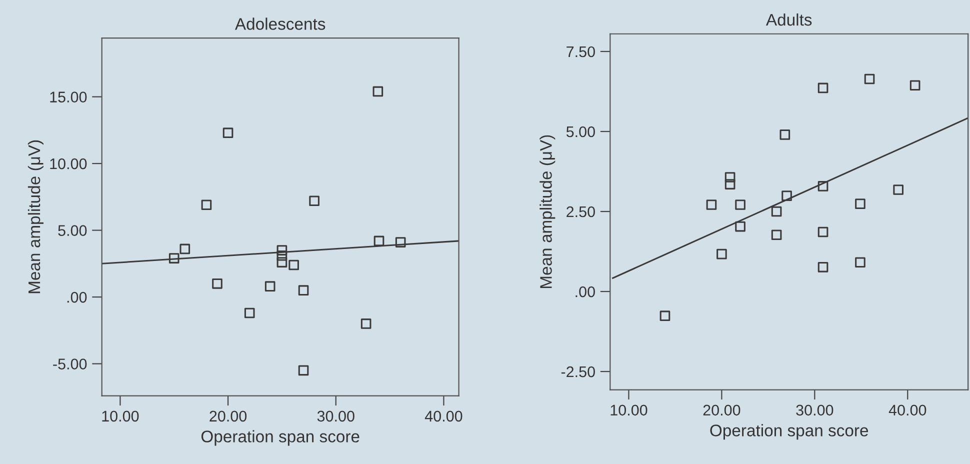  I want to click on y-tick-label: 7.50, so click(580, 52).